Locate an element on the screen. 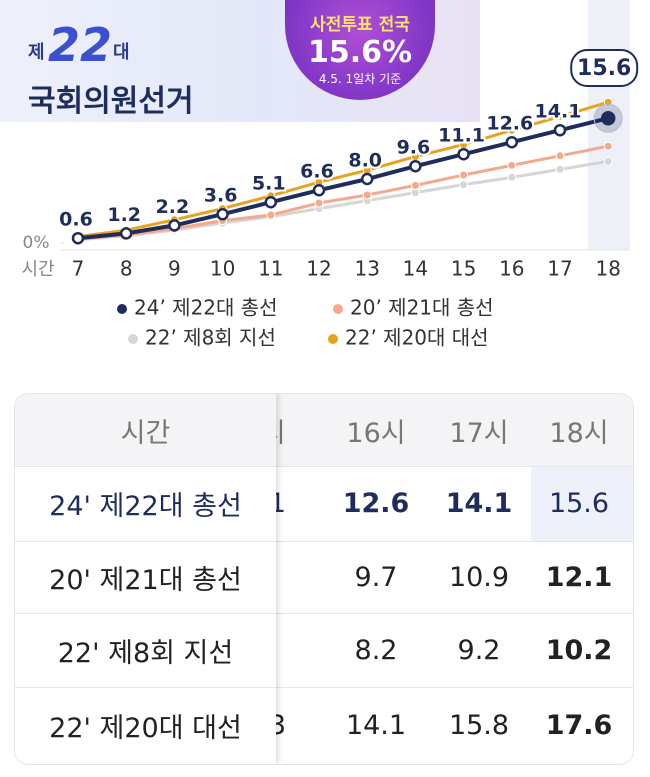 This screenshot has height=777, width=650. table-cell: 15.6 is located at coordinates (579, 503).